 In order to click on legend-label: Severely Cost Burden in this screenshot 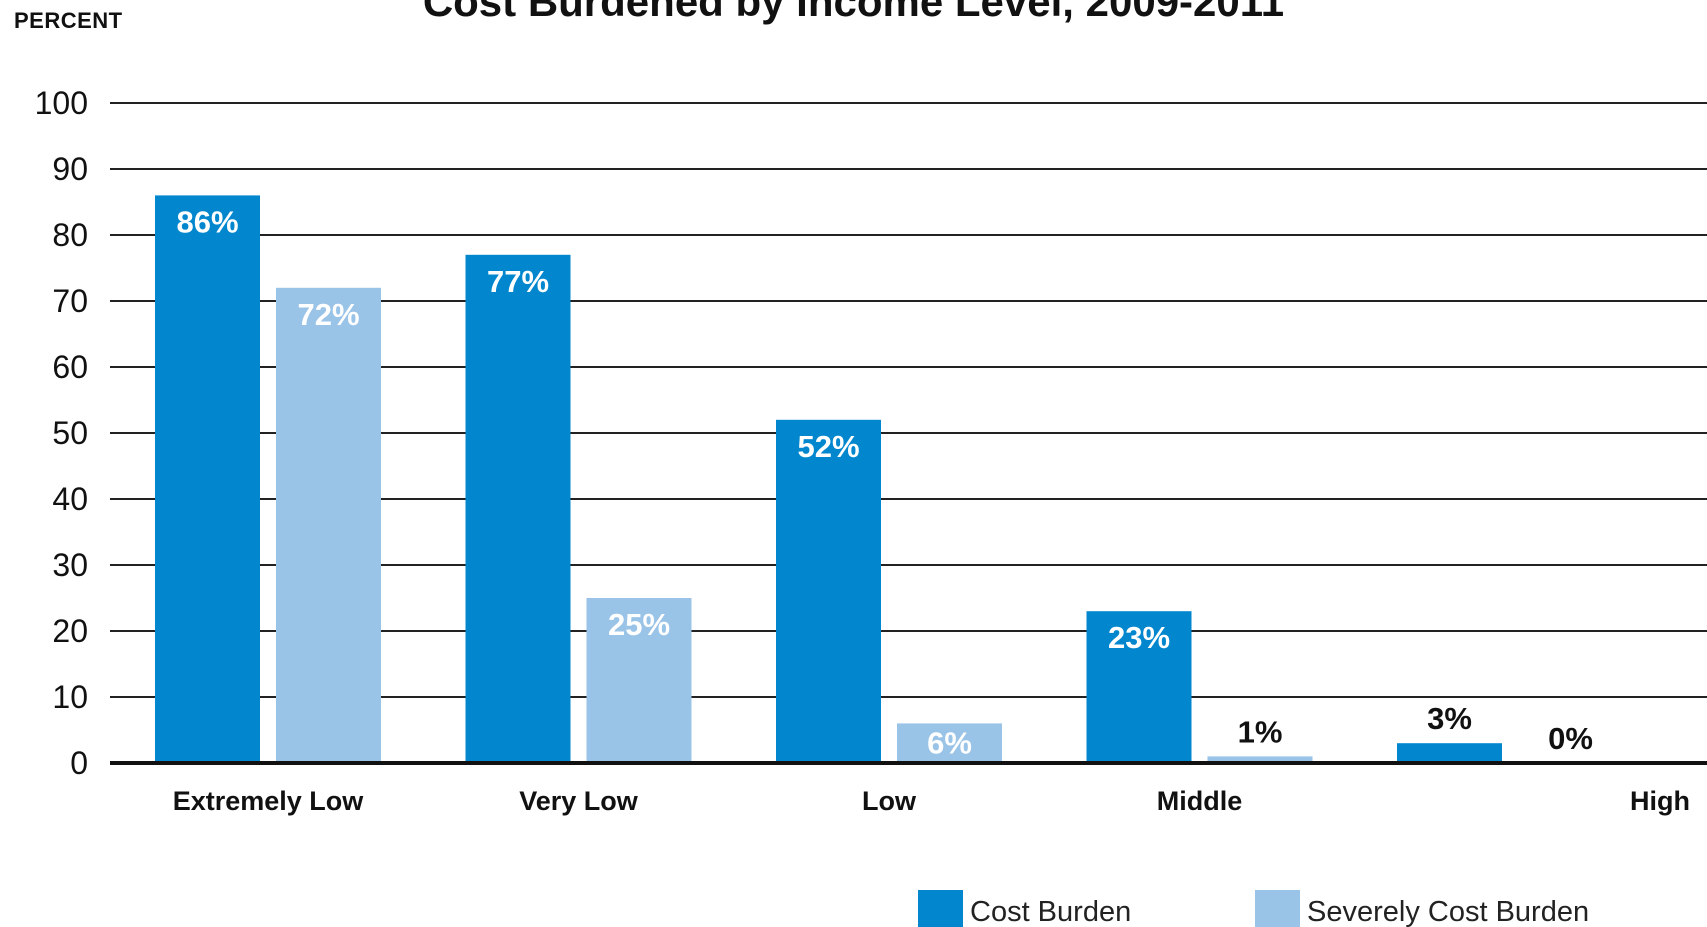, I will do `click(1448, 911)`.